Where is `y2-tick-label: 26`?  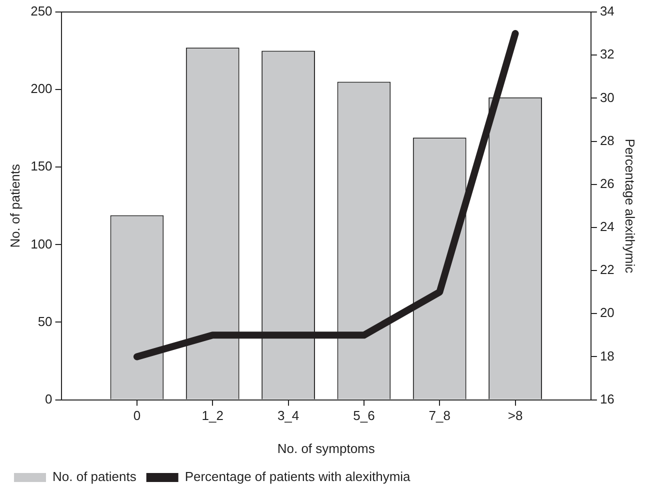 y2-tick-label: 26 is located at coordinates (607, 183).